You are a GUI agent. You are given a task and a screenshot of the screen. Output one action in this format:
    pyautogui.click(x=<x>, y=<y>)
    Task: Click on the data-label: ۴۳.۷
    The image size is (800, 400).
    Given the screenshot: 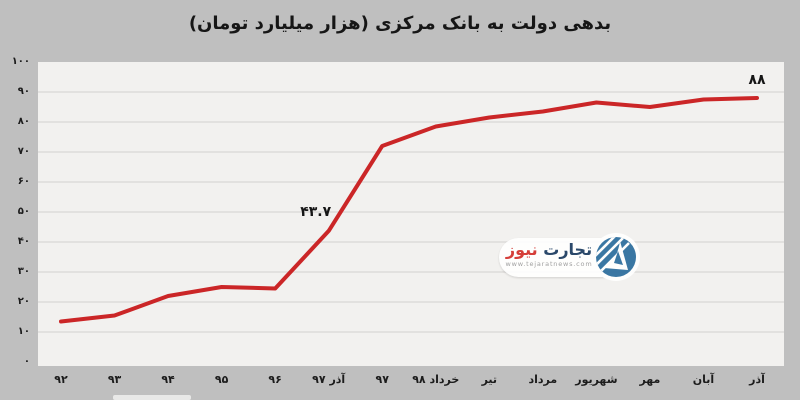 What is the action you would take?
    pyautogui.click(x=316, y=211)
    